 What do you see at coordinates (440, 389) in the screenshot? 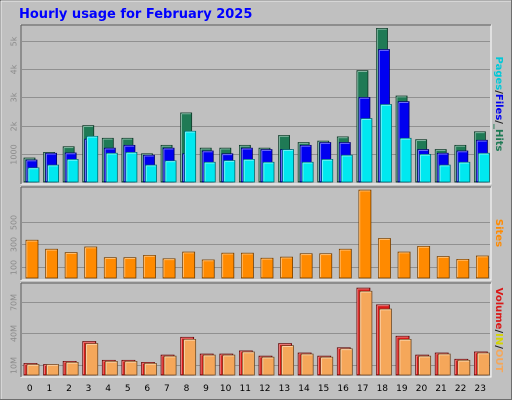
I see `x-tick-label: 21` at bounding box center [440, 389].